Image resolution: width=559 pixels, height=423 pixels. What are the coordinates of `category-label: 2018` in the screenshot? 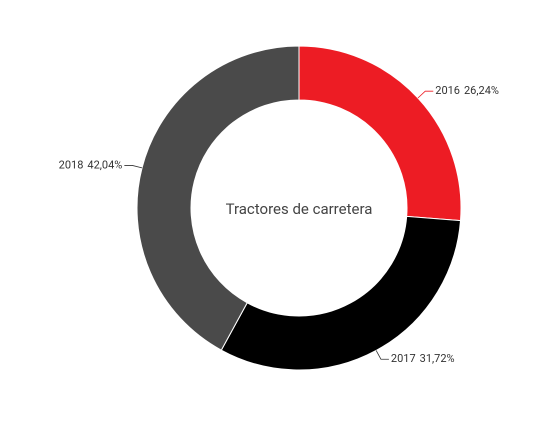 It's located at (71, 164).